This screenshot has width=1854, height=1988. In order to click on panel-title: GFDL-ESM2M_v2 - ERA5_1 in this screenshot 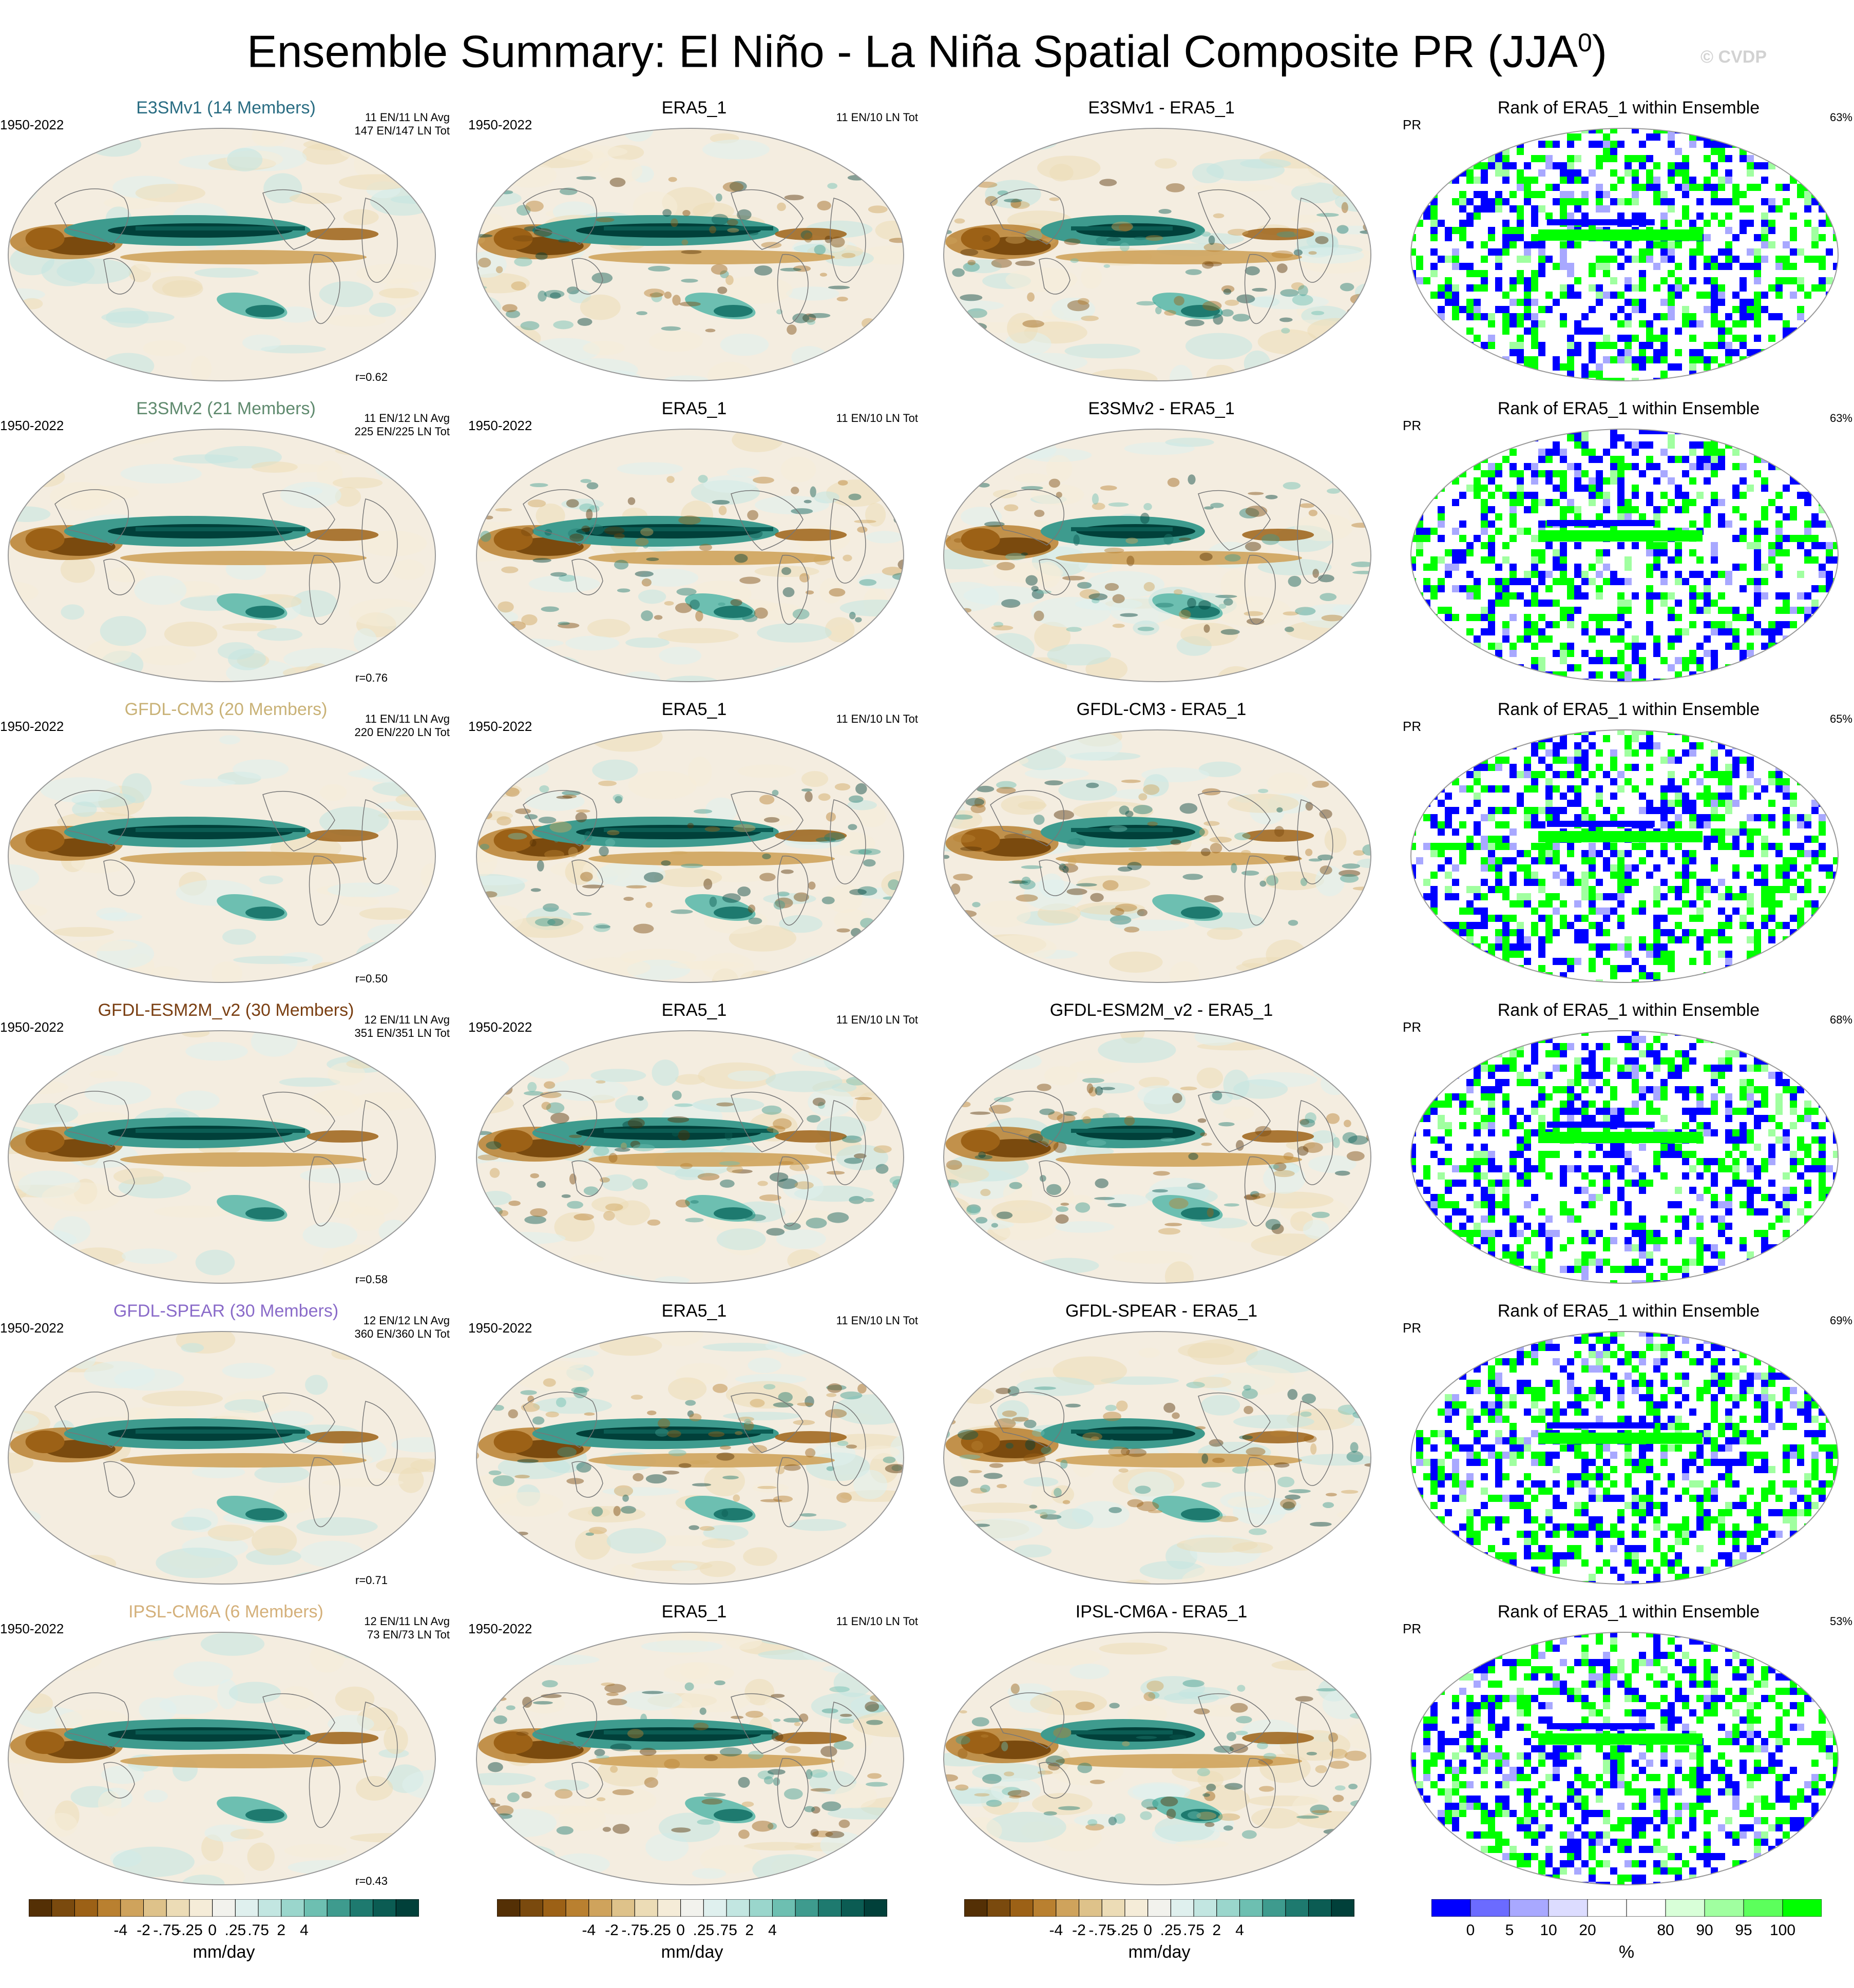, I will do `click(1161, 1010)`.